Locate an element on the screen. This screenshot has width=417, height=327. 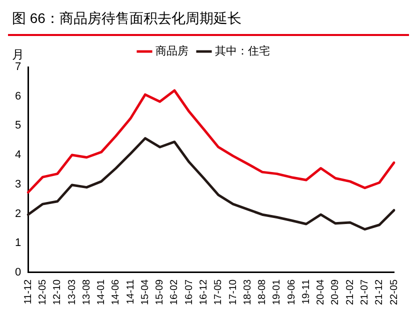
x-tick-label: 19-01 is located at coordinates (277, 291).